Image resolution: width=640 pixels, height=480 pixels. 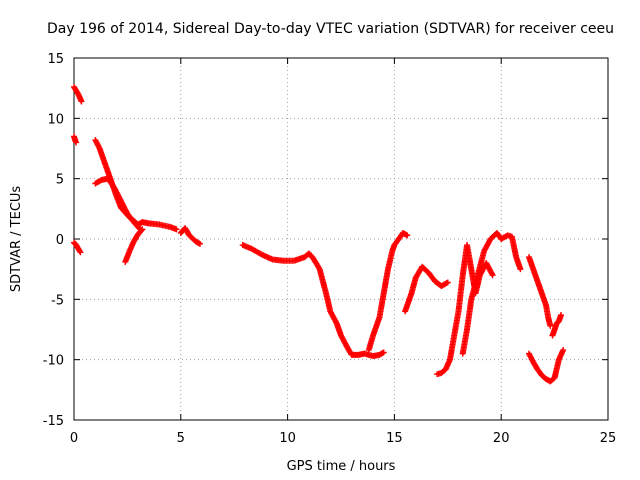 What do you see at coordinates (16, 239) in the screenshot?
I see `y-axis-label: SDTVAR / TECUs` at bounding box center [16, 239].